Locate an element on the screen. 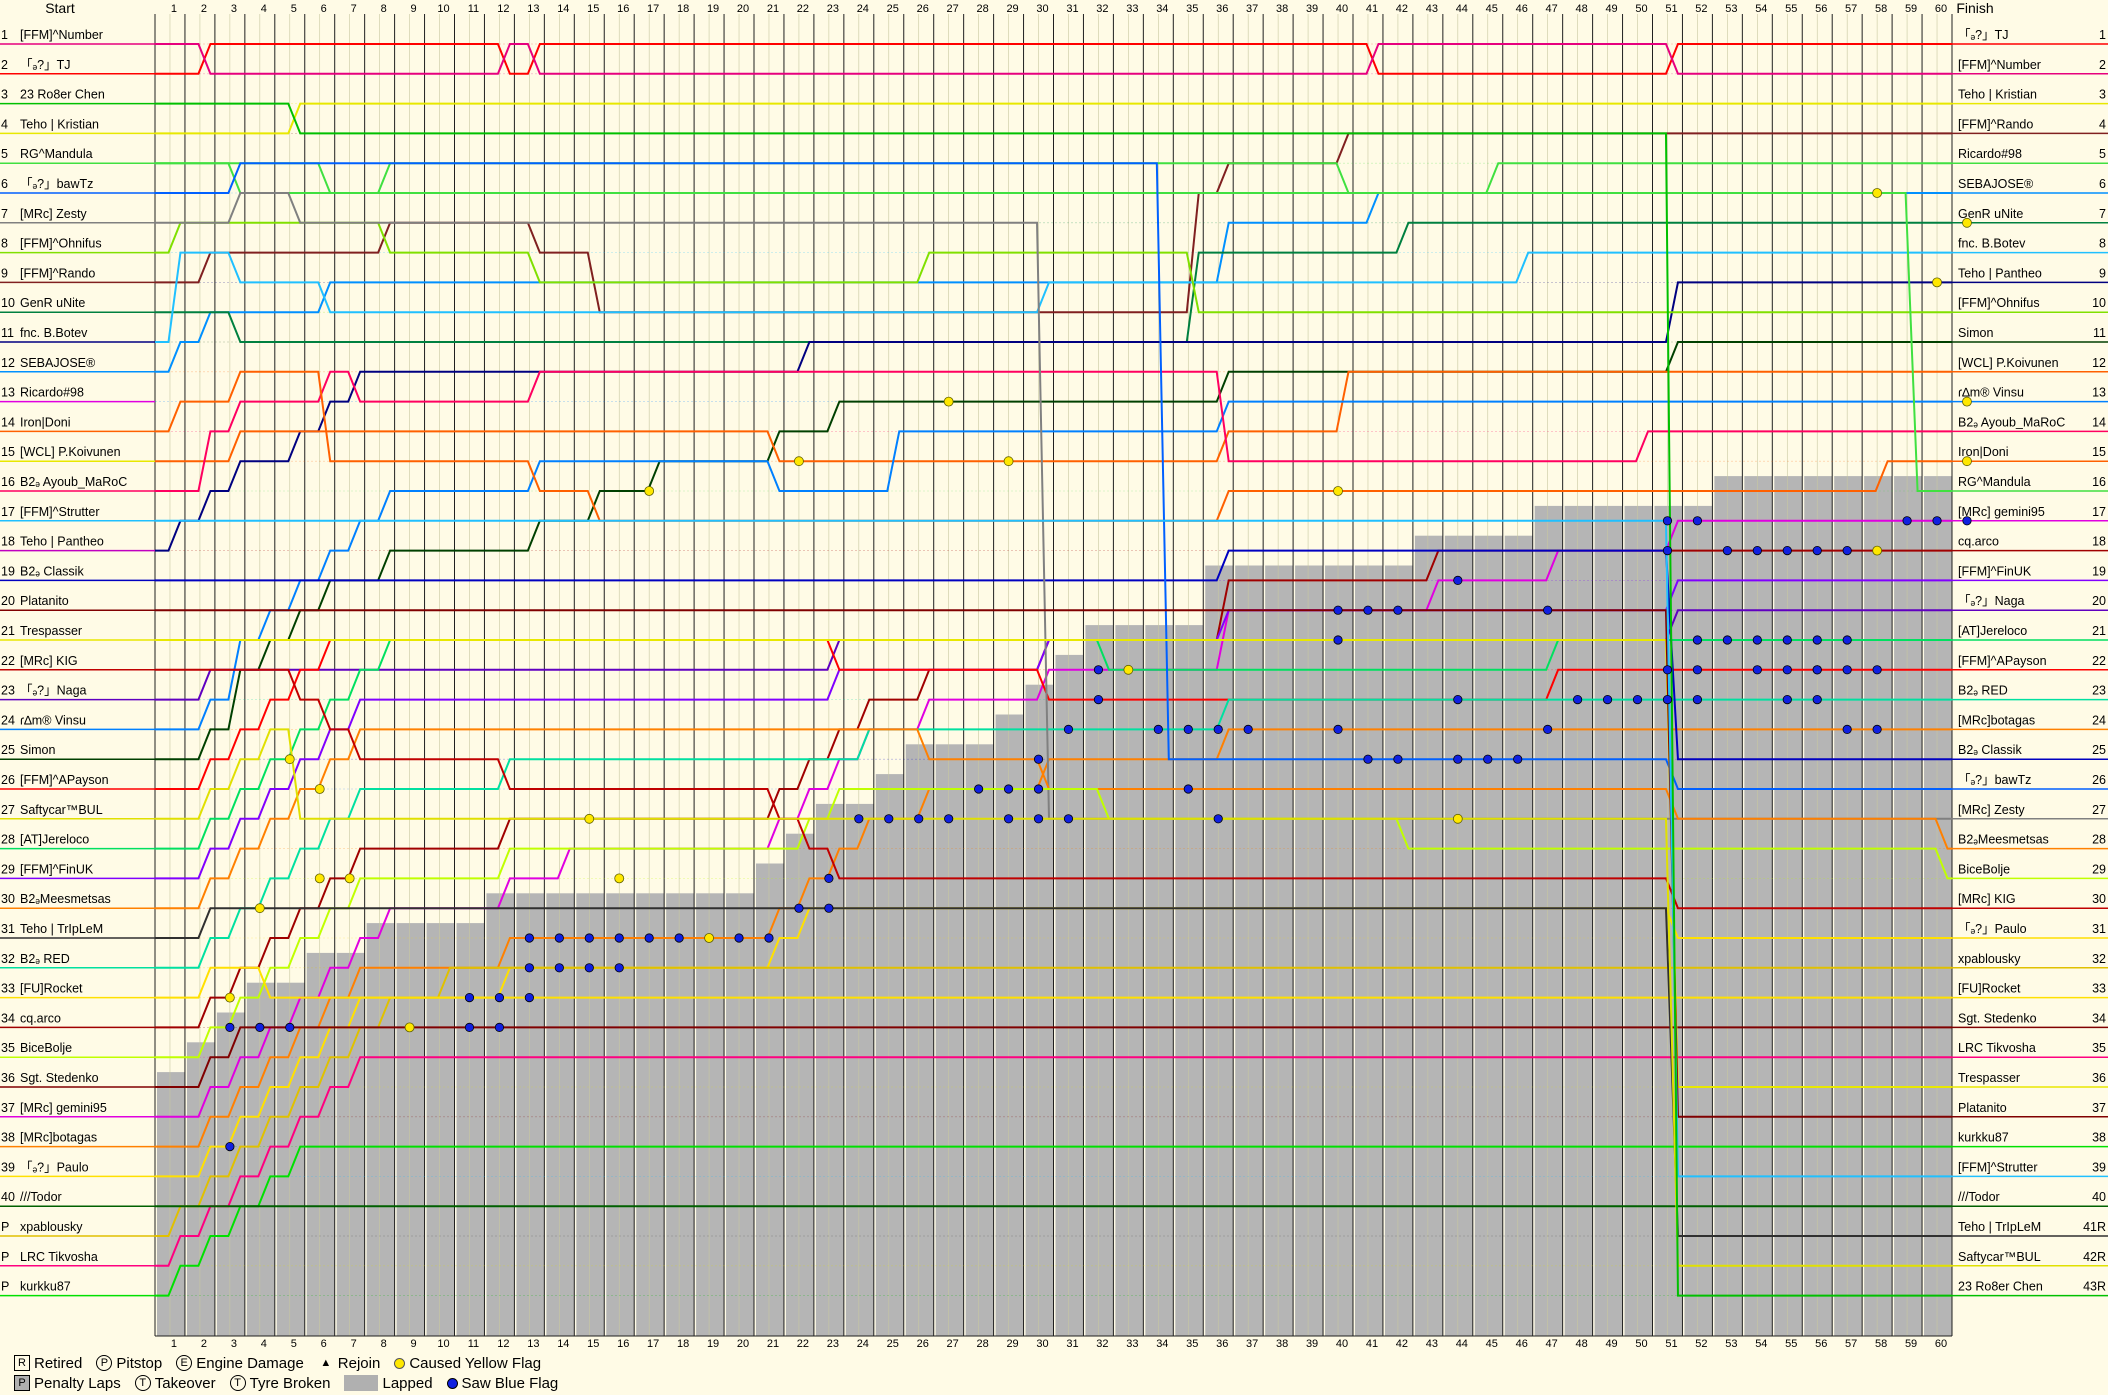 The width and height of the screenshot is (2108, 1395). top-lap-number: 2 is located at coordinates (204, 9).